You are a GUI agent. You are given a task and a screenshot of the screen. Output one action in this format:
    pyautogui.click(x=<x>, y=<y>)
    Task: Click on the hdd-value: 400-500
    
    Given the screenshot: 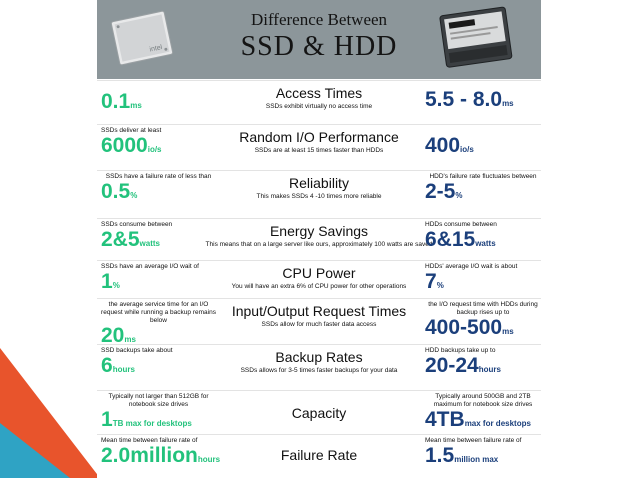 What is the action you would take?
    pyautogui.click(x=464, y=327)
    